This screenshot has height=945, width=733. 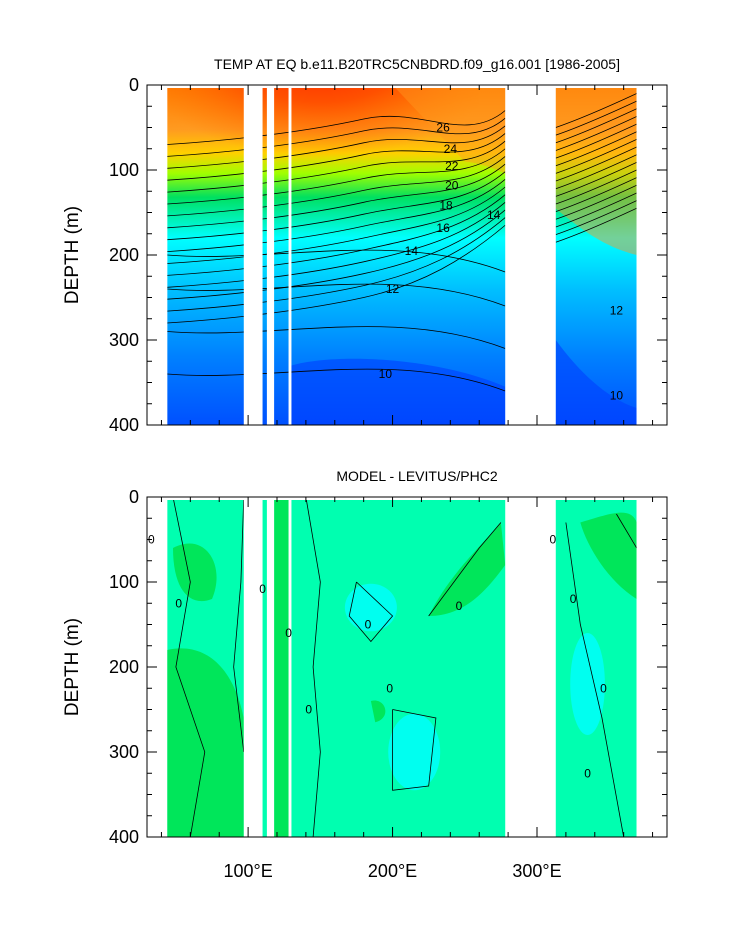 I want to click on positive-region-mid, so click(x=330, y=668).